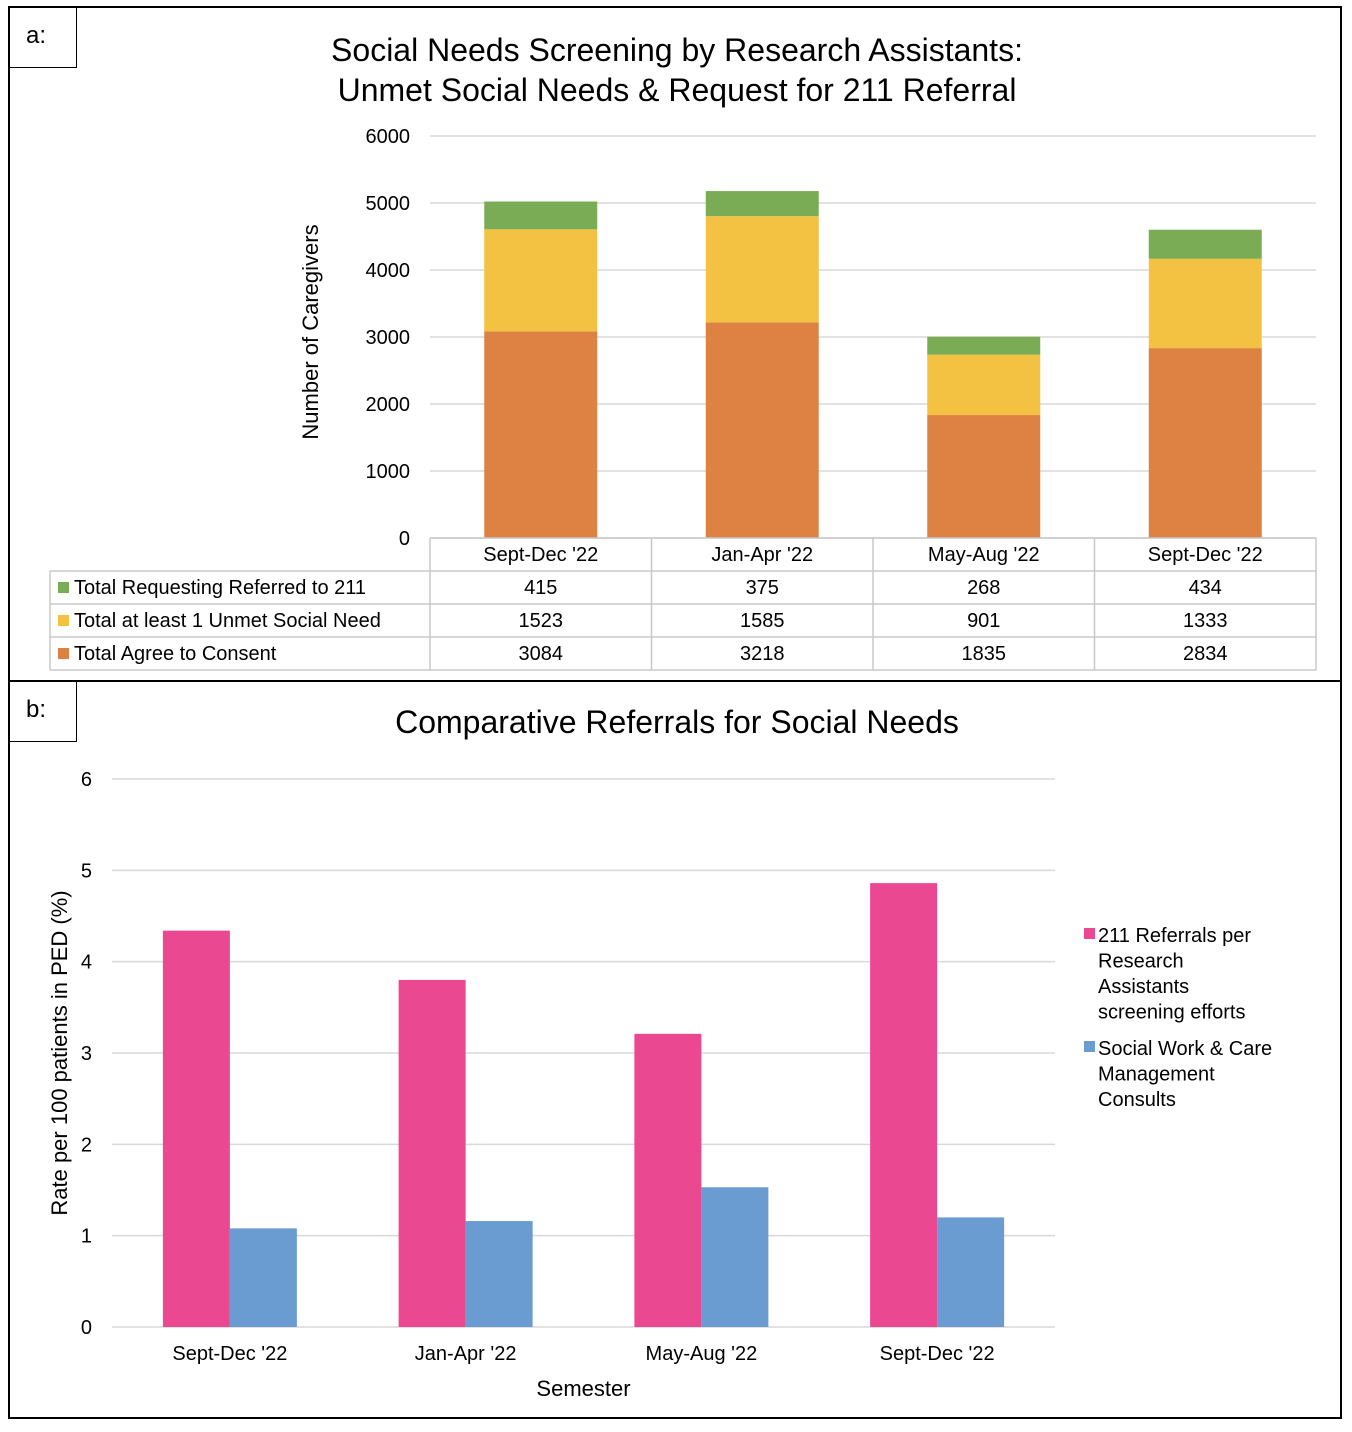 The height and width of the screenshot is (1432, 1352). Describe the element at coordinates (43, 38) in the screenshot. I see `panel-a-tag: a:` at that location.